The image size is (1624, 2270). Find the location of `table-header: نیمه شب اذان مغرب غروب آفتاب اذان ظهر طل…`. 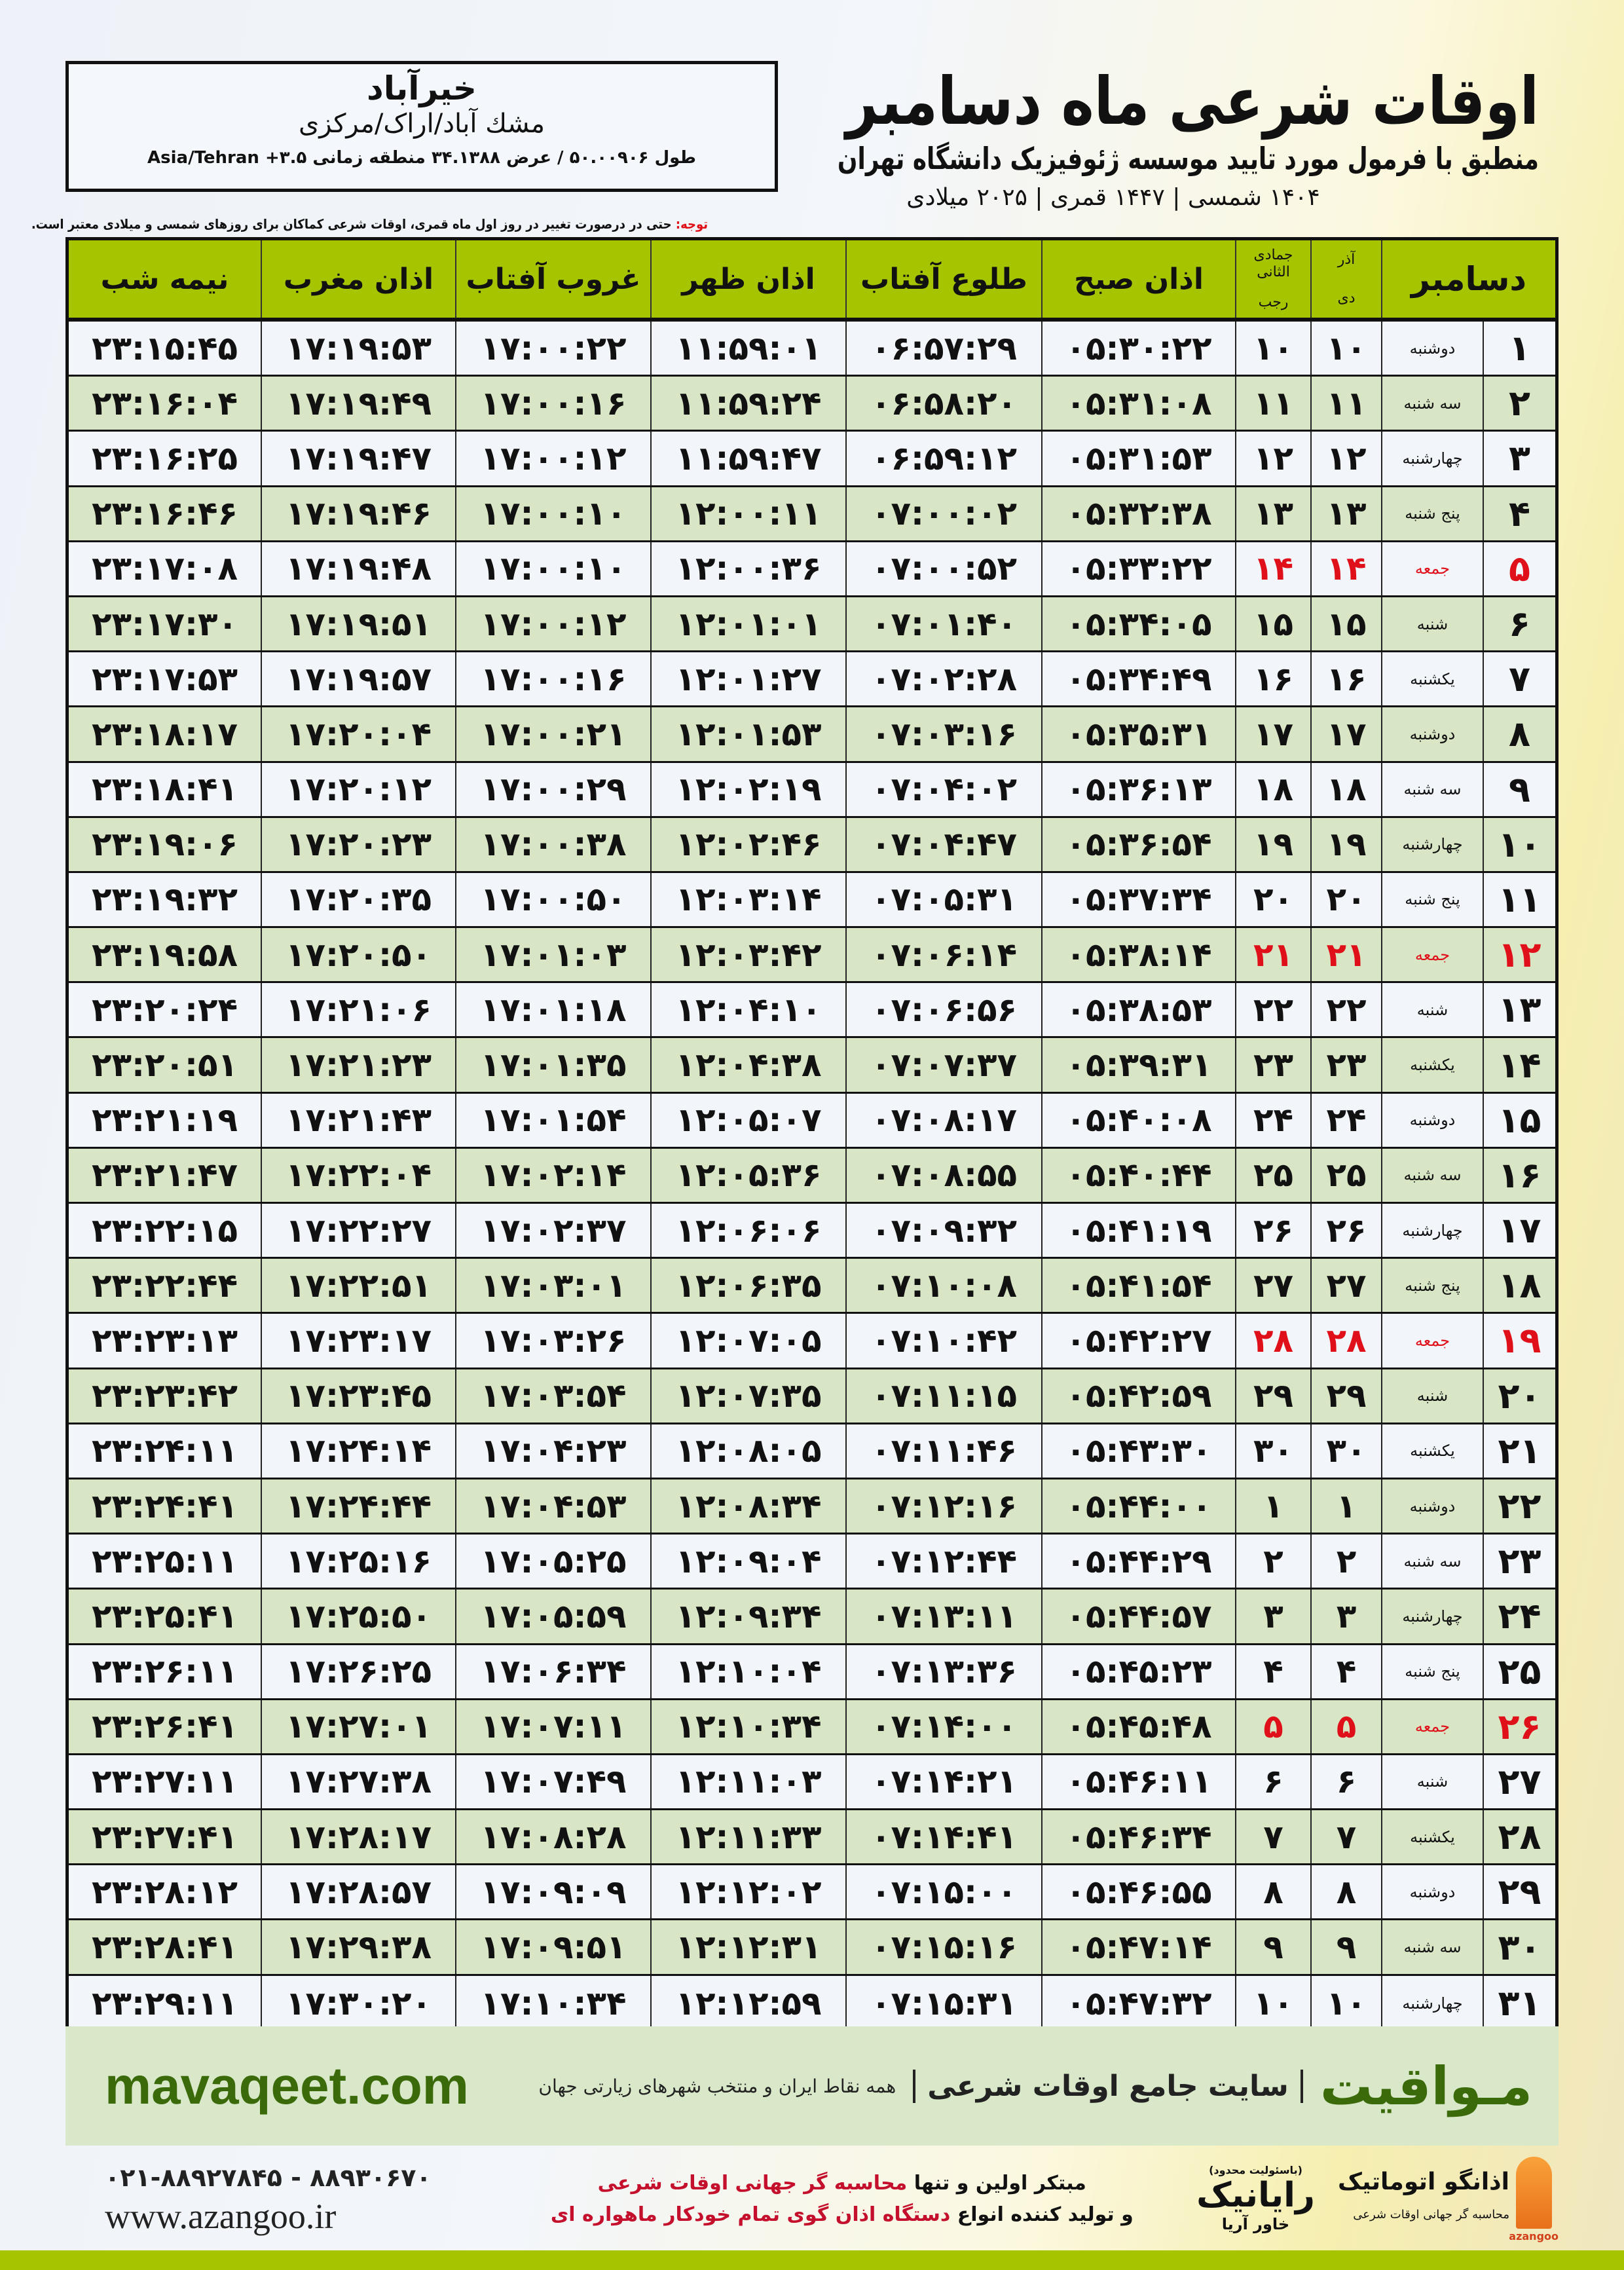

table-header: نیمه شب اذان مغرب غروب آفتاب اذان ظهر طل… is located at coordinates (812, 281).